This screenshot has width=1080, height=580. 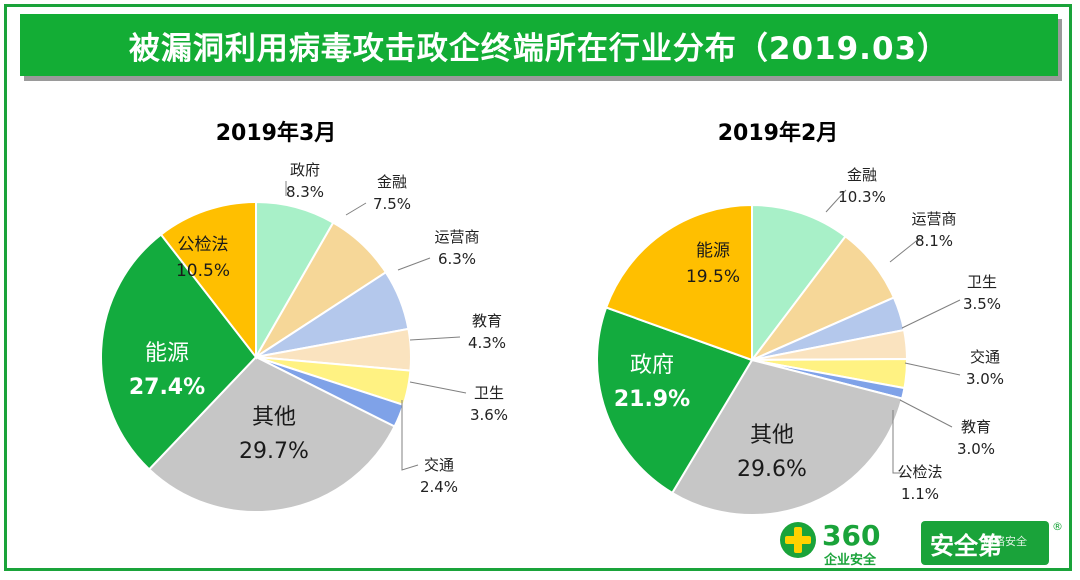 What do you see at coordinates (487, 343) in the screenshot?
I see `slice-value-label: 4.3%` at bounding box center [487, 343].